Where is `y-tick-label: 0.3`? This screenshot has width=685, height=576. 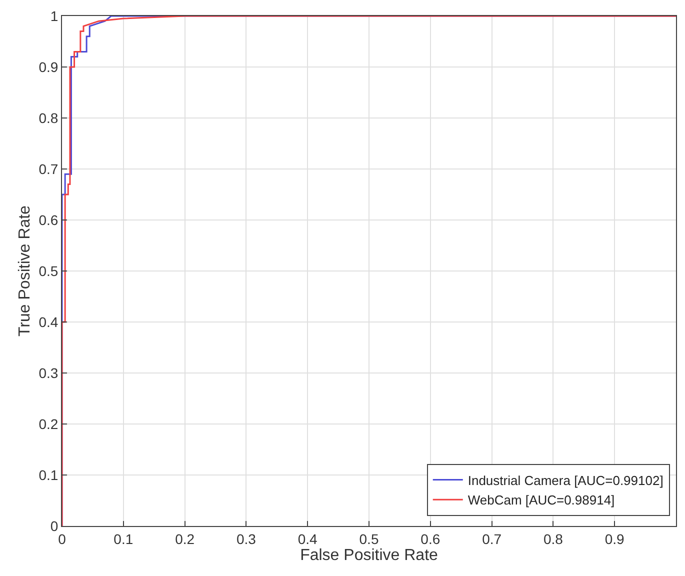
y-tick-label: 0.3 is located at coordinates (48, 372).